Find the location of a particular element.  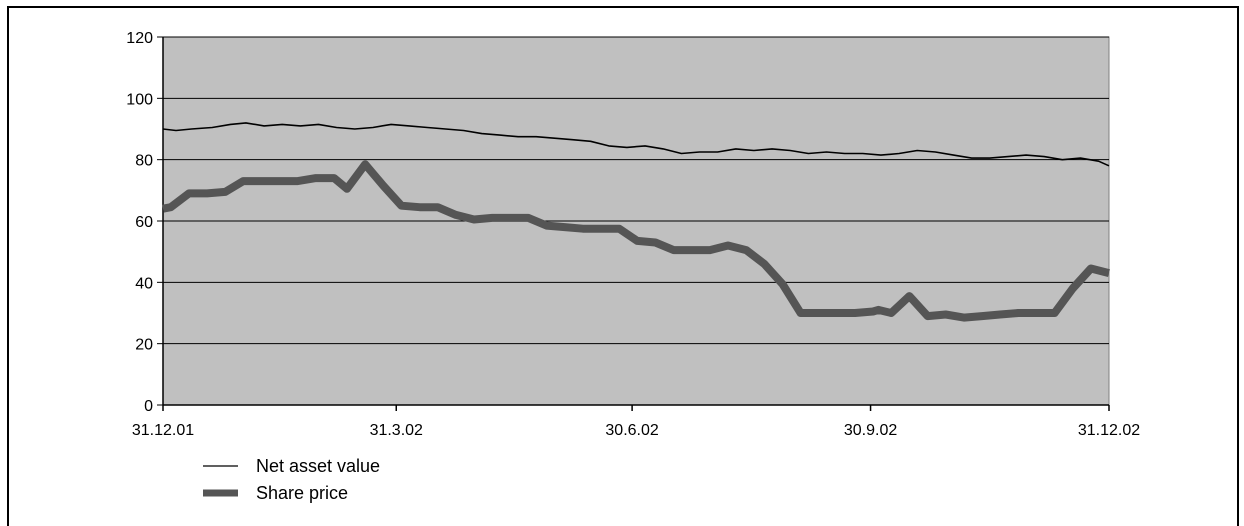

y-tick-label-20: 20 is located at coordinates (144, 345).